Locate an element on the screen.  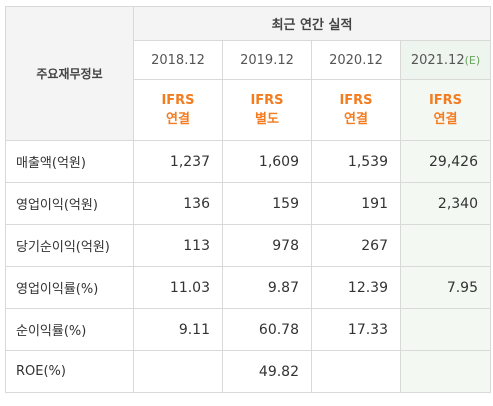
table-cell: 60.78 is located at coordinates (267, 329).